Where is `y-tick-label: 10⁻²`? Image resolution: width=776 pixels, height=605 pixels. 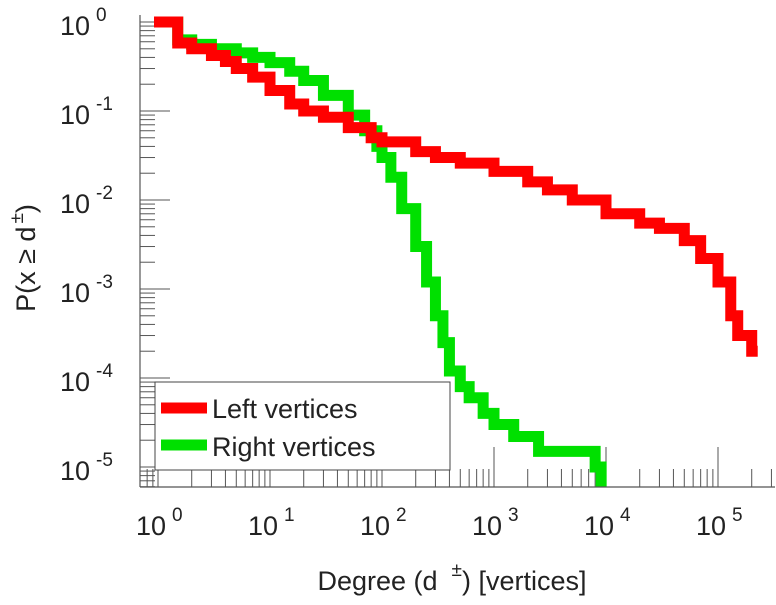 y-tick-label: 10⁻² is located at coordinates (86, 201).